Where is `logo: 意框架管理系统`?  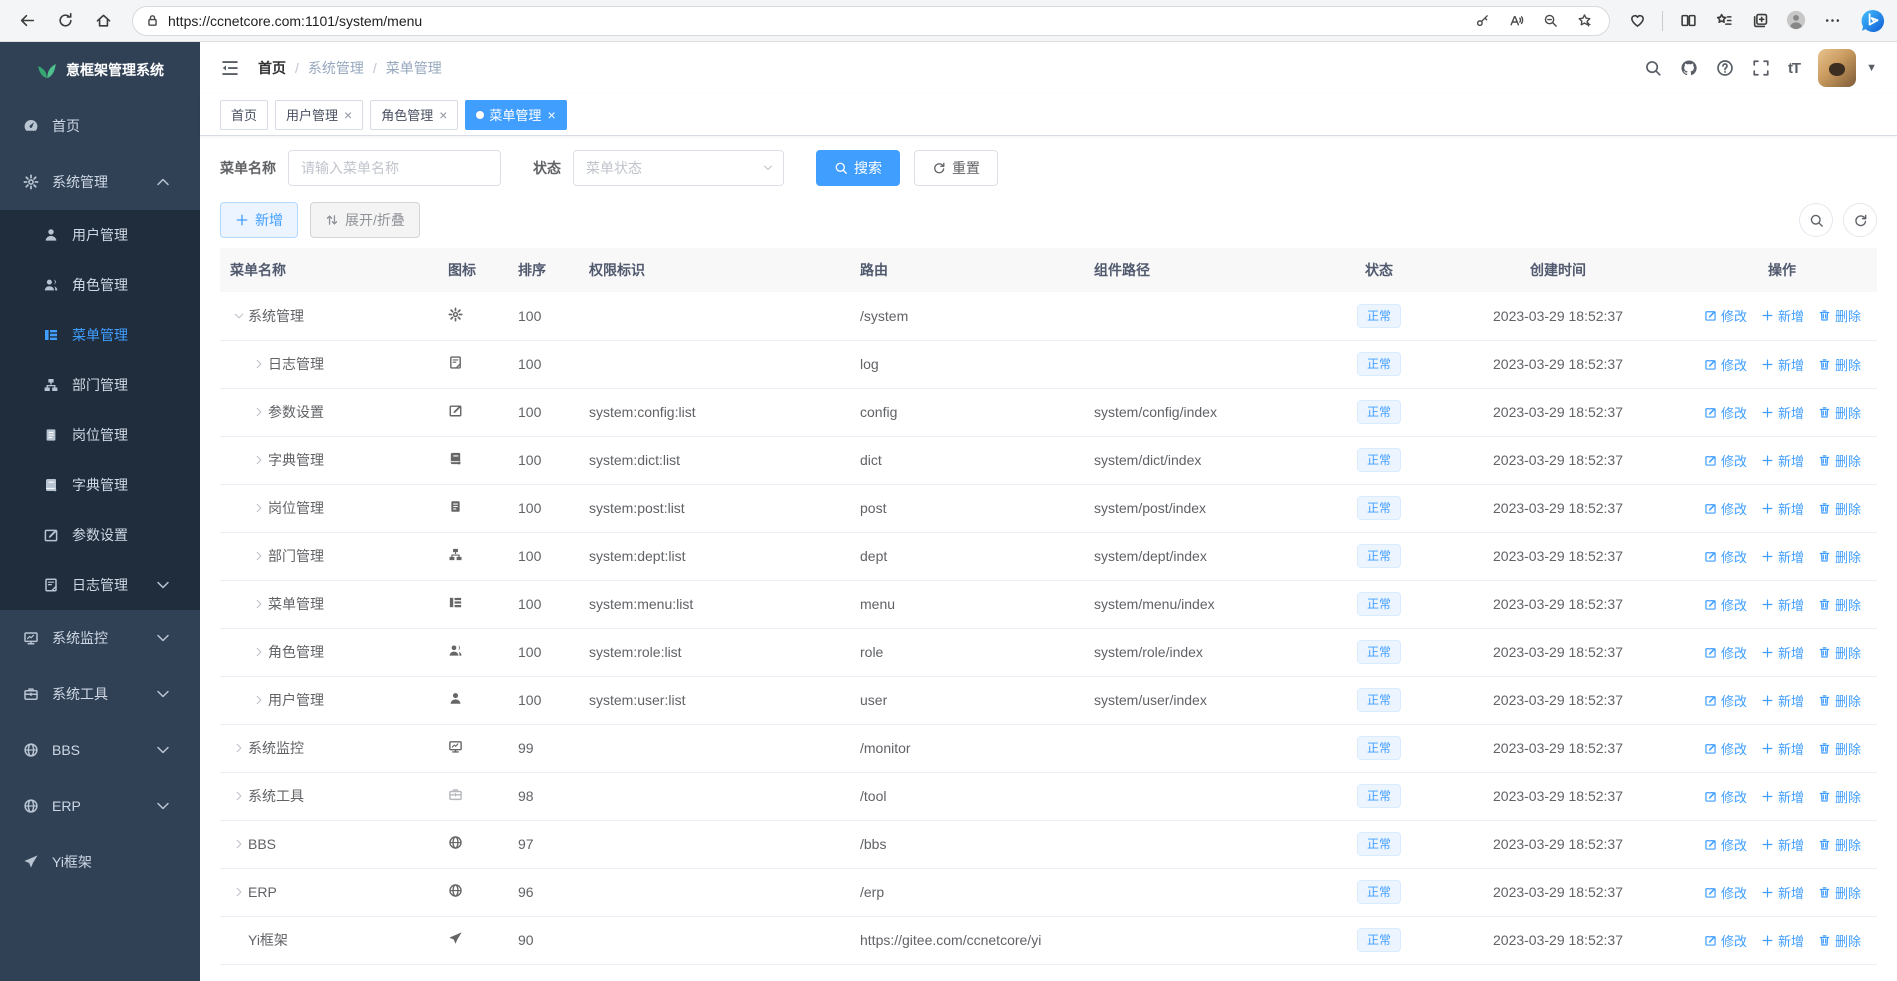
logo: 意框架管理系统 is located at coordinates (100, 70).